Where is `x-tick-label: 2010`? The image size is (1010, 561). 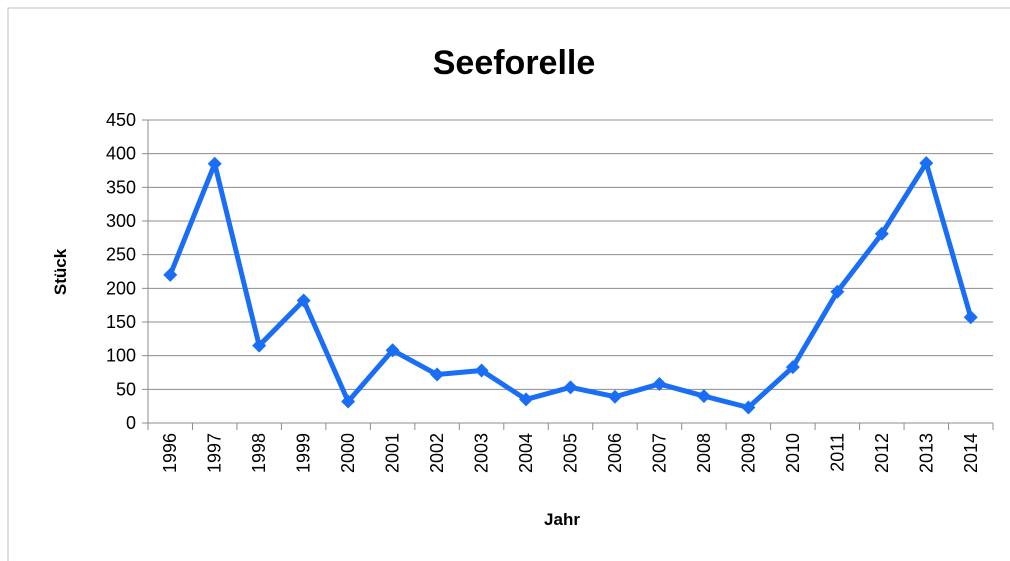
x-tick-label: 2010 is located at coordinates (793, 453).